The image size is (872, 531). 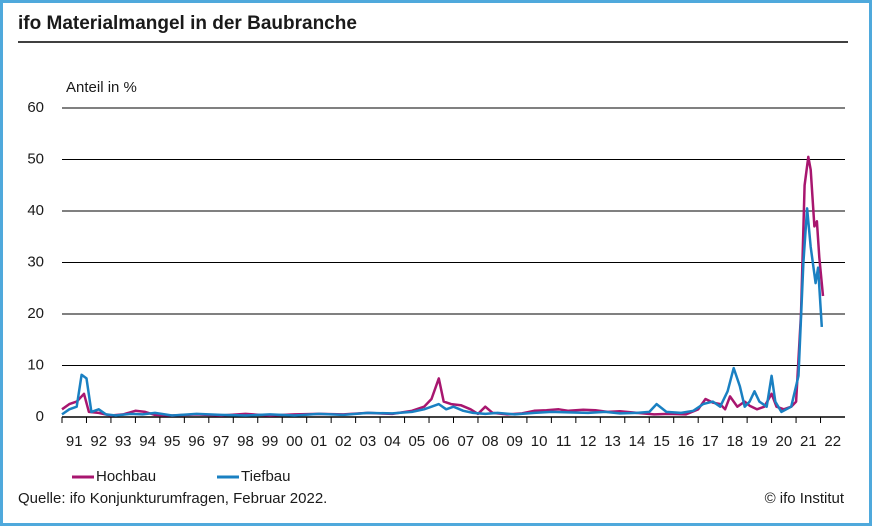 I want to click on x-tick-label: 97, so click(x=221, y=441).